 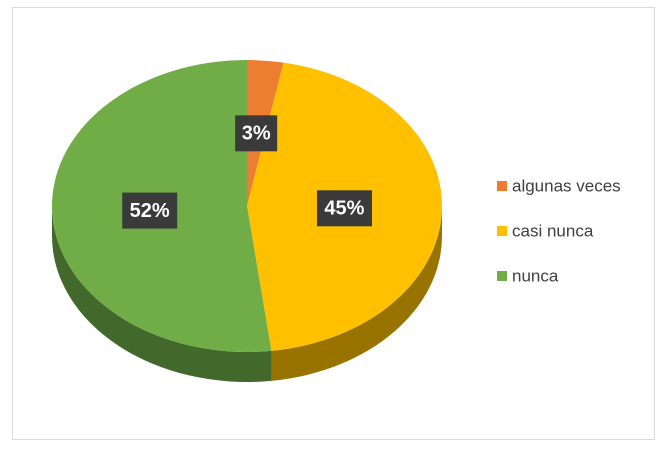 What do you see at coordinates (553, 230) in the screenshot?
I see `legend-label: casi nunca` at bounding box center [553, 230].